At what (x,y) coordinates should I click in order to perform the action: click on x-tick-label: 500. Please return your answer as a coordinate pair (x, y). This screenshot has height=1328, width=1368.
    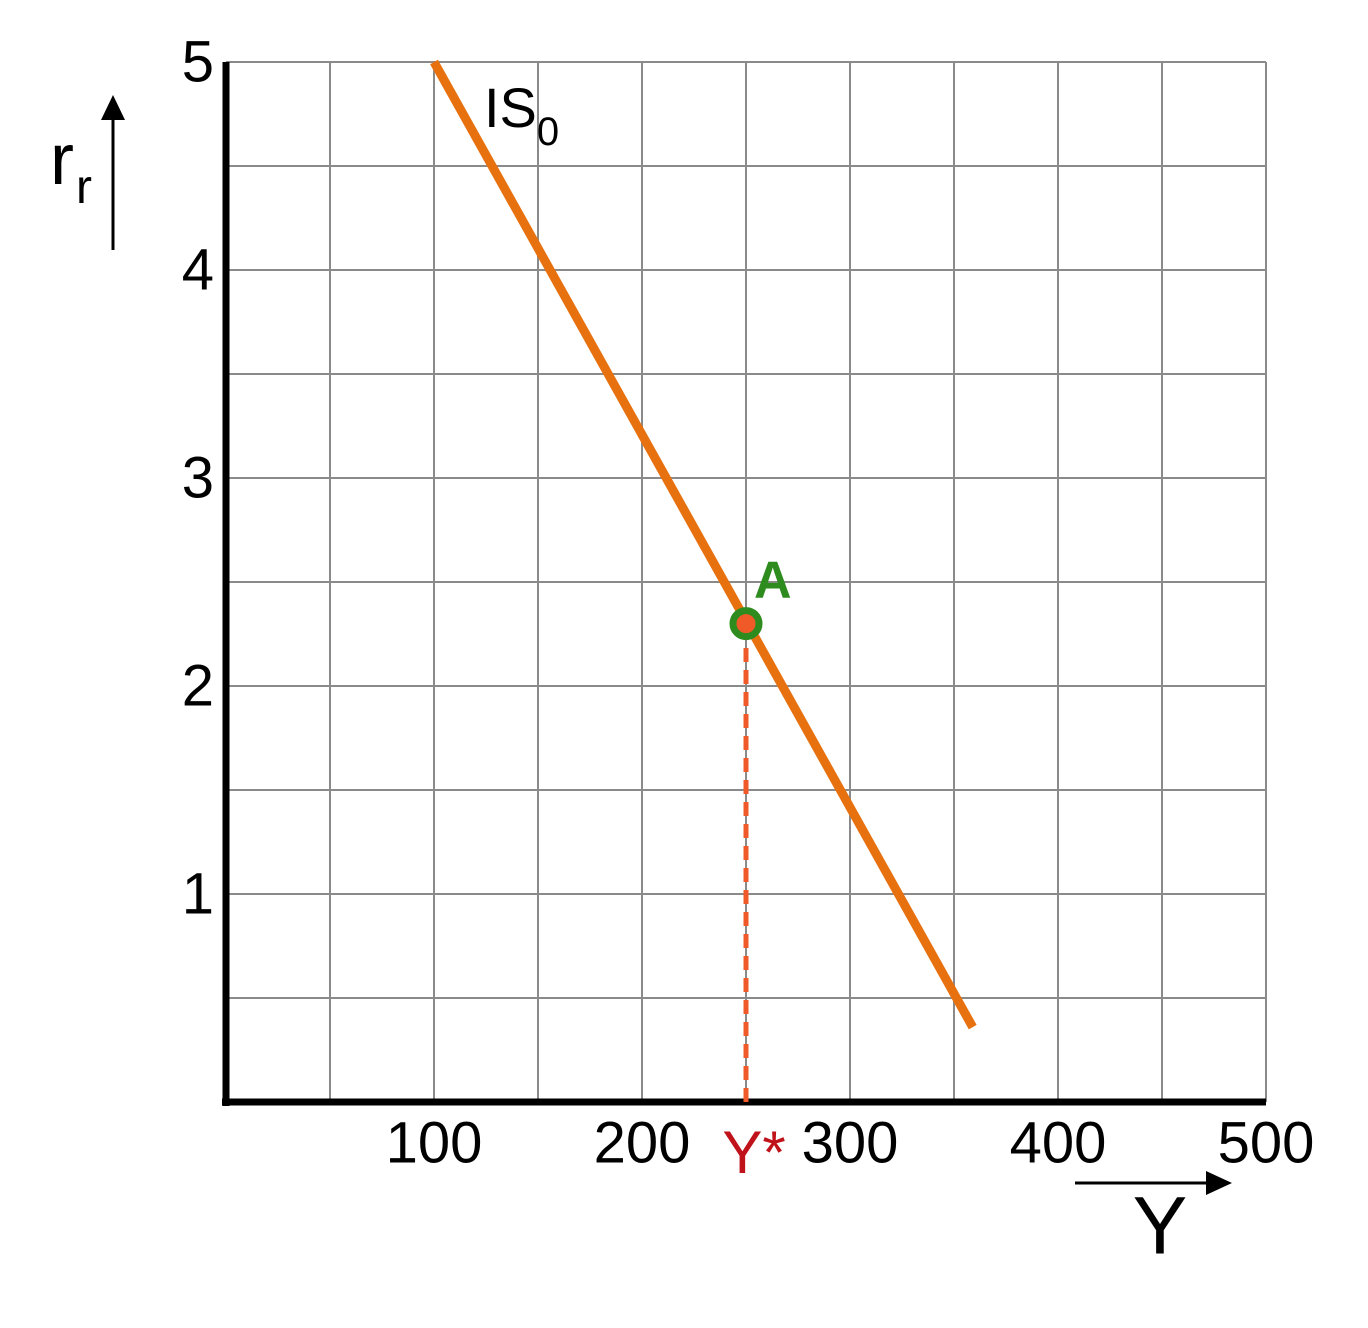
    Looking at the image, I should click on (1266, 1142).